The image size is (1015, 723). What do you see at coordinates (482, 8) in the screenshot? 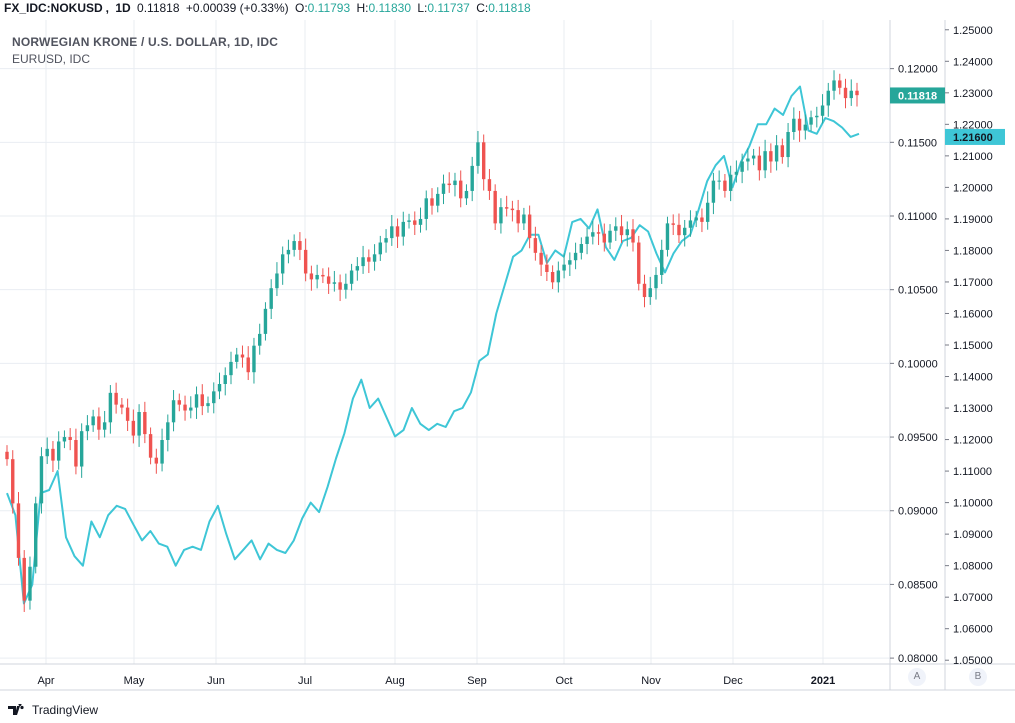
I see `close-label: C:` at bounding box center [482, 8].